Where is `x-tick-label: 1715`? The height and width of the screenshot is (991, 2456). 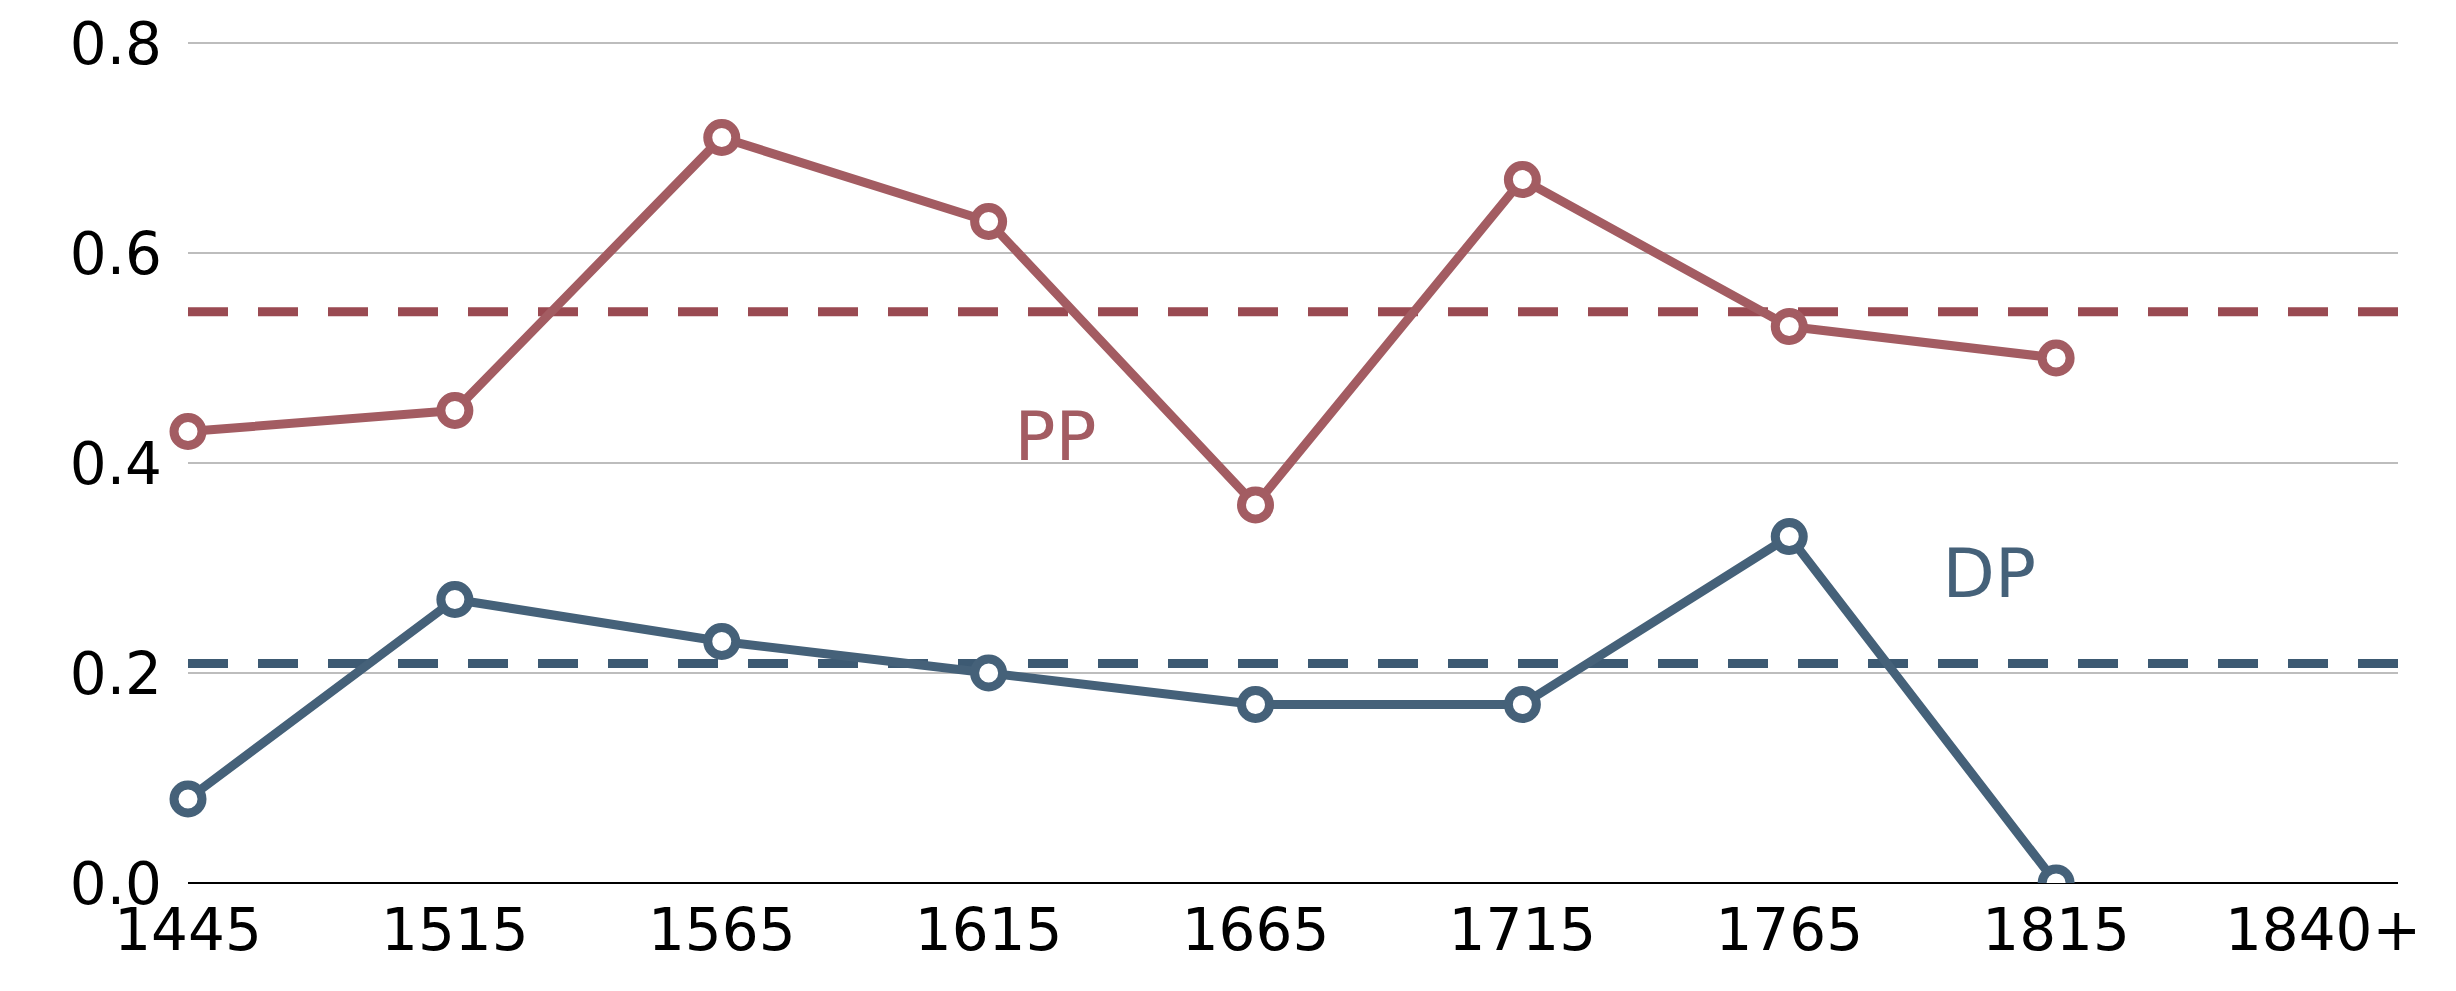
x-tick-label: 1715 is located at coordinates (1522, 930).